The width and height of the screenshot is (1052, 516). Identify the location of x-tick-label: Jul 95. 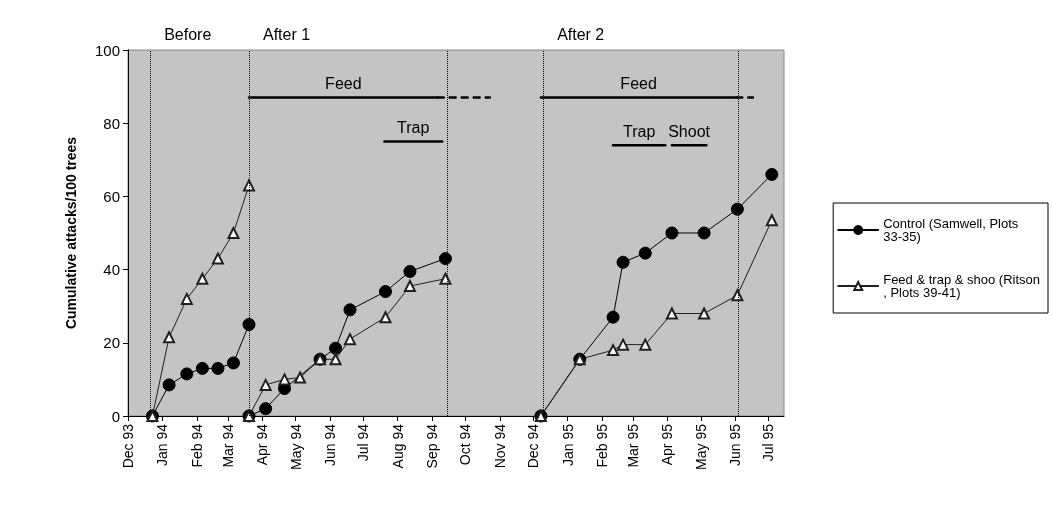
(768, 442).